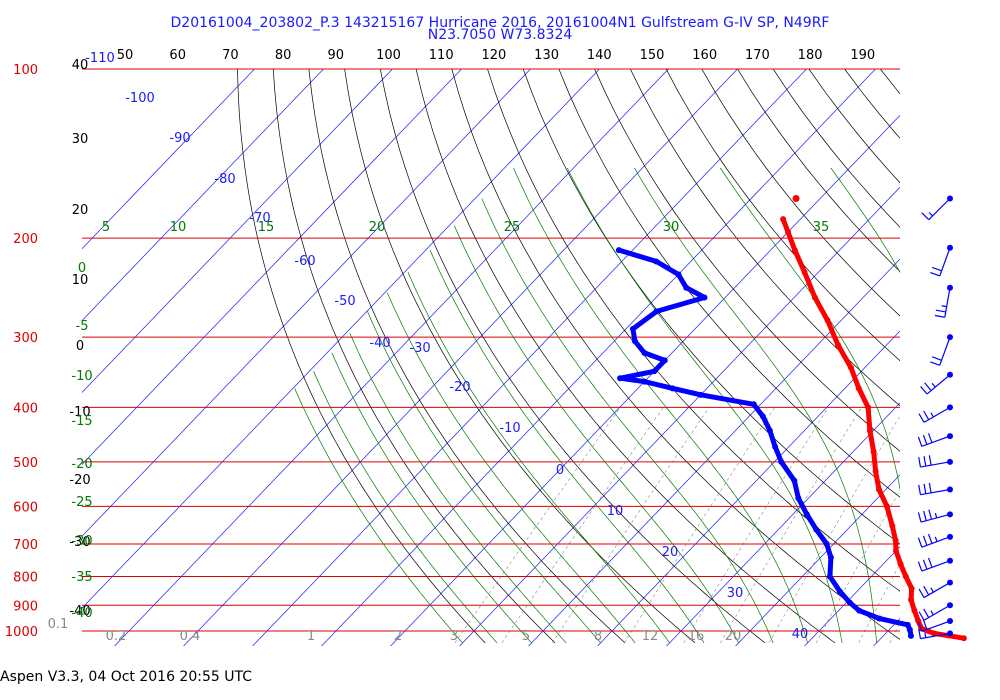 This screenshot has width=1000, height=700. What do you see at coordinates (304, 261) in the screenshot?
I see `isotherm-label: -60` at bounding box center [304, 261].